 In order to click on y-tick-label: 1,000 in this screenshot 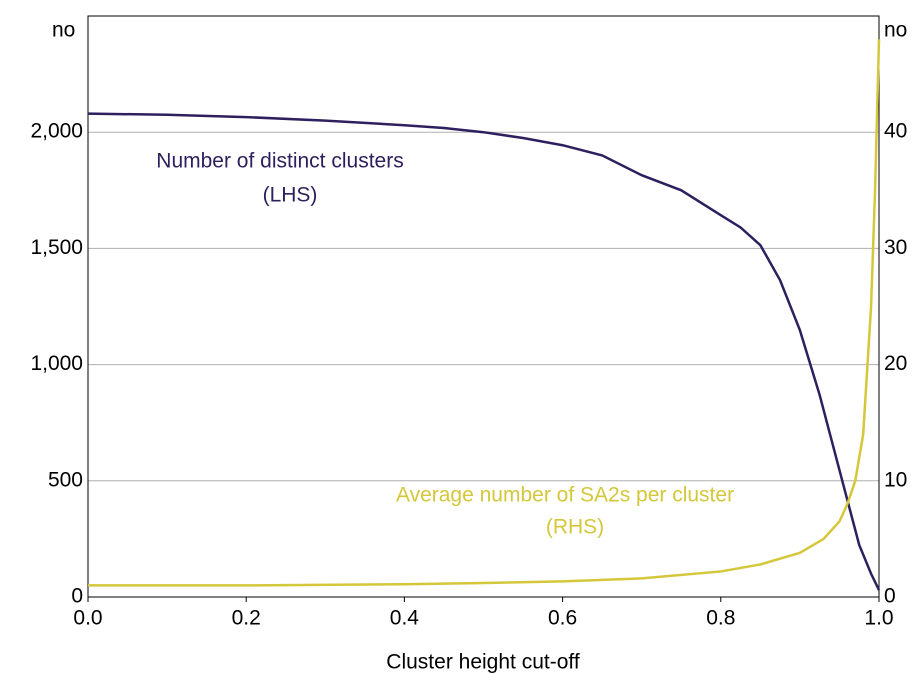, I will do `click(56, 363)`.